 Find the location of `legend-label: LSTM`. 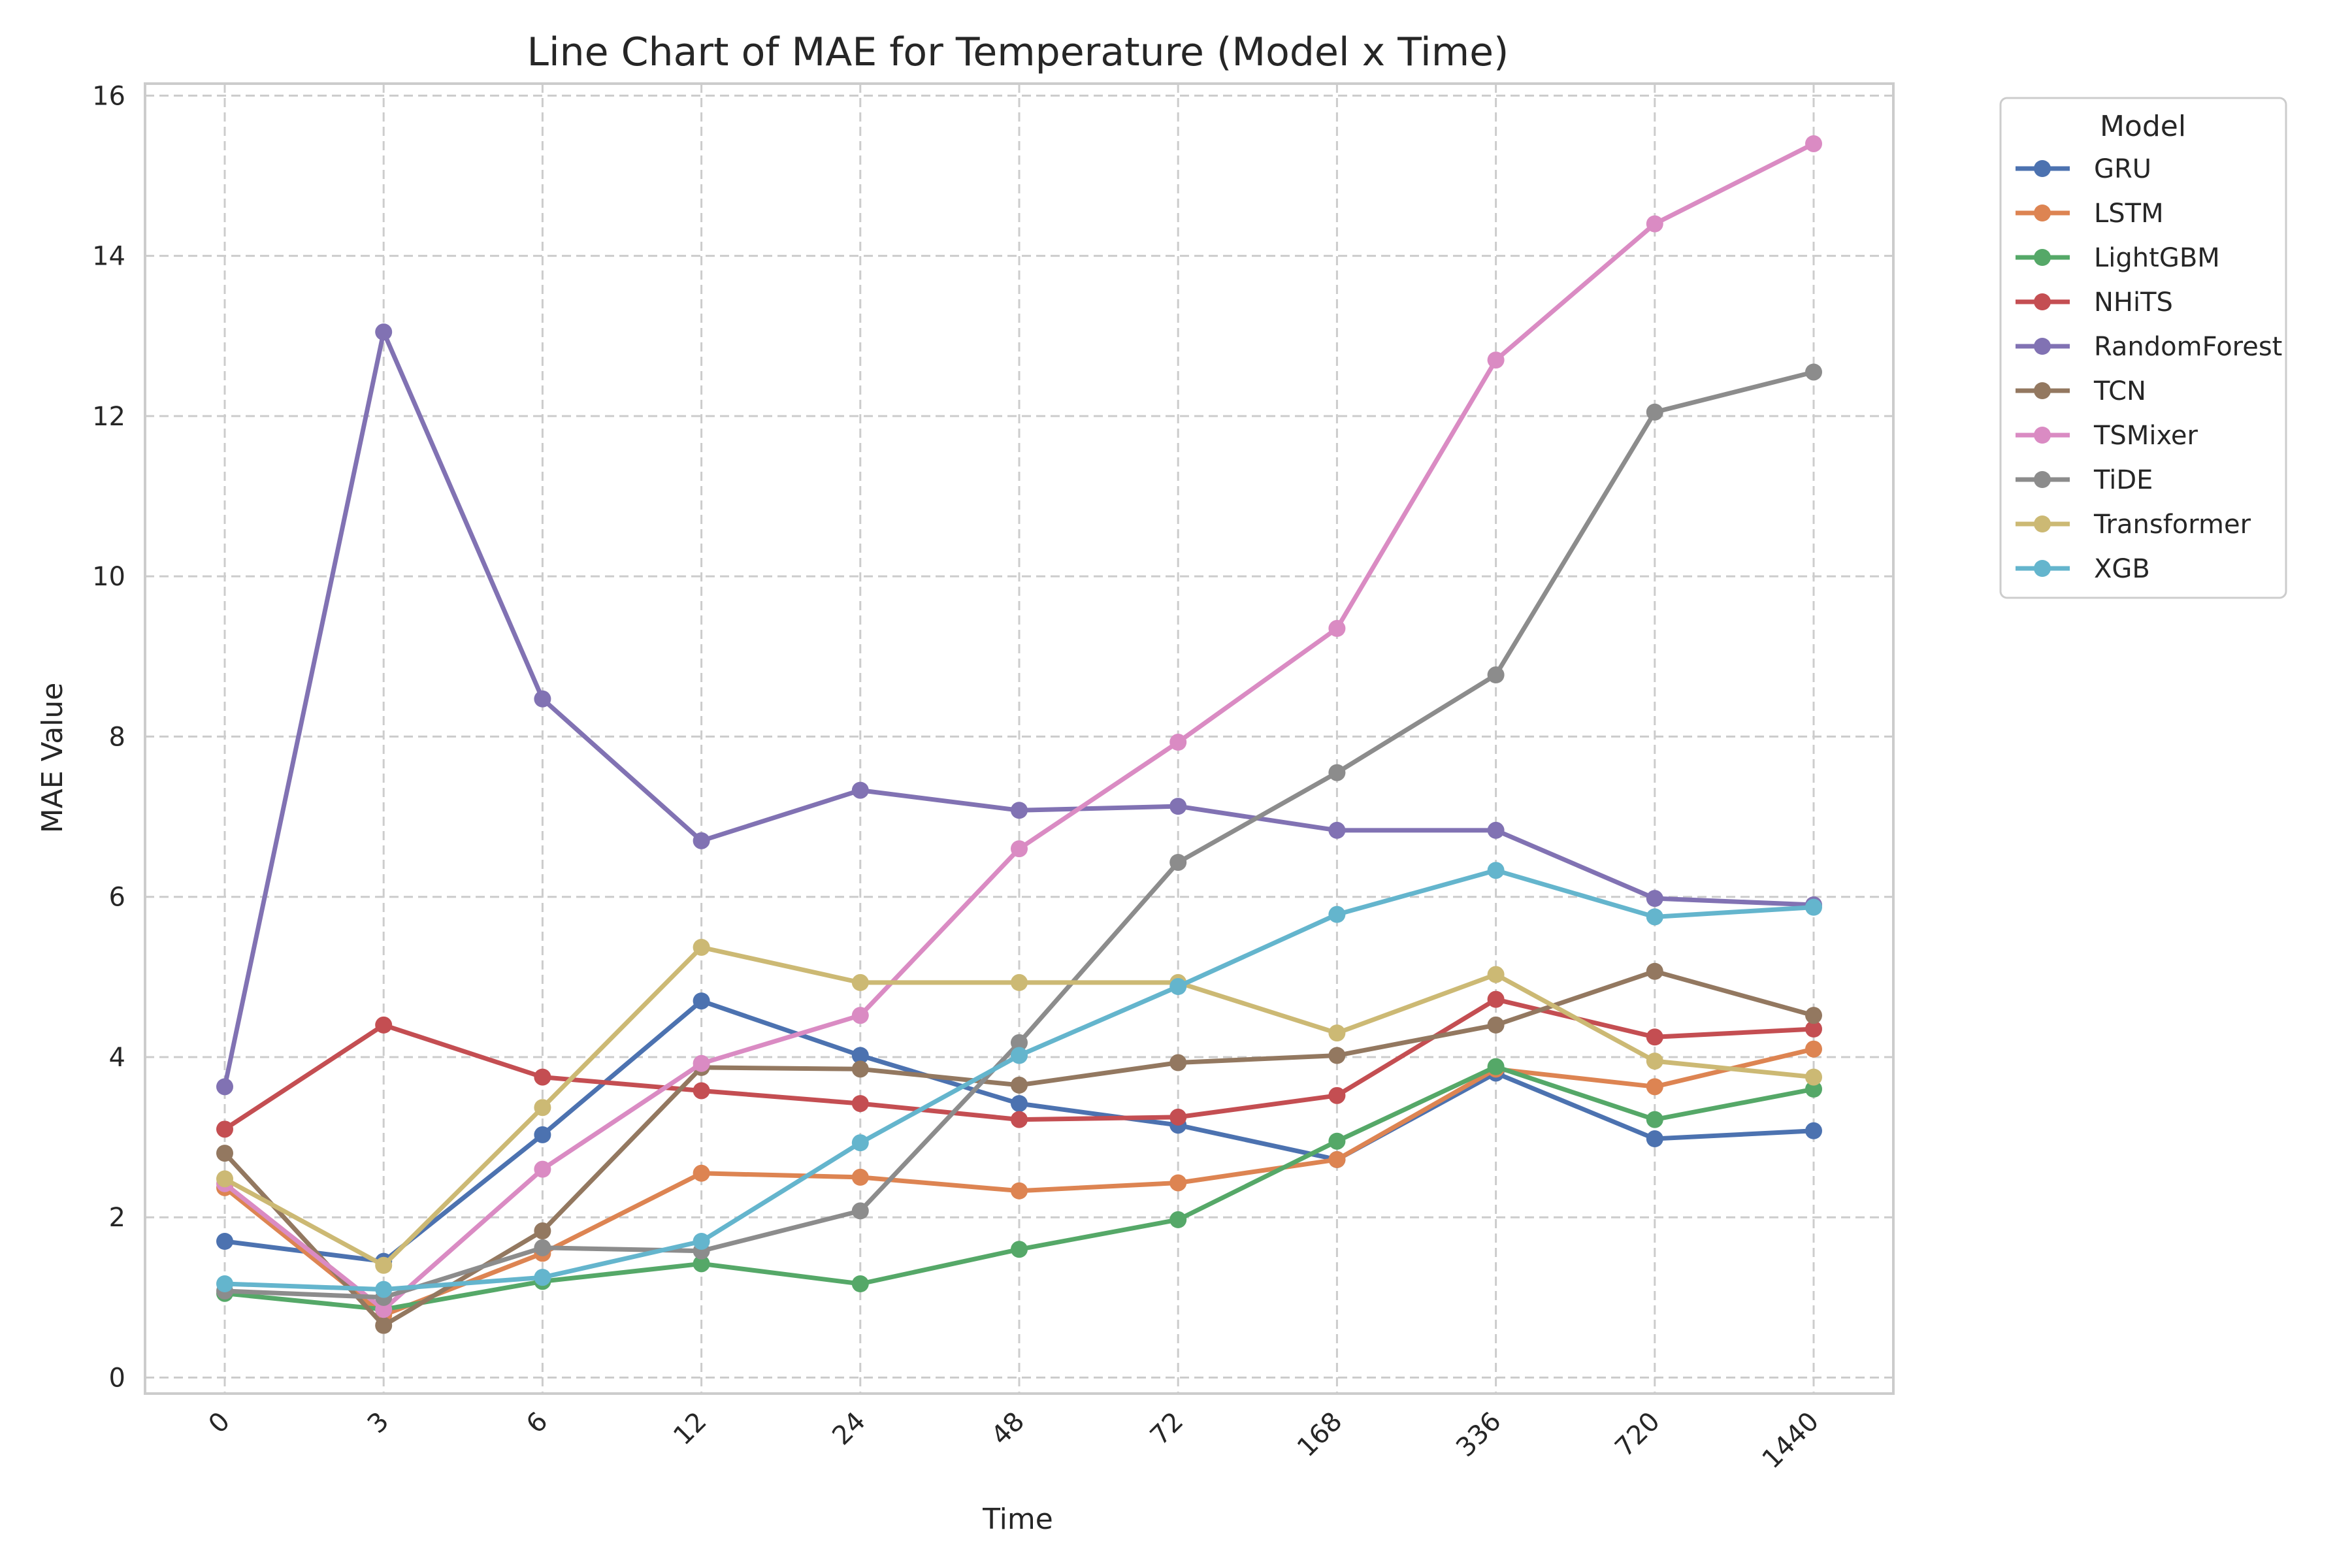

legend-label: LSTM is located at coordinates (2129, 214).